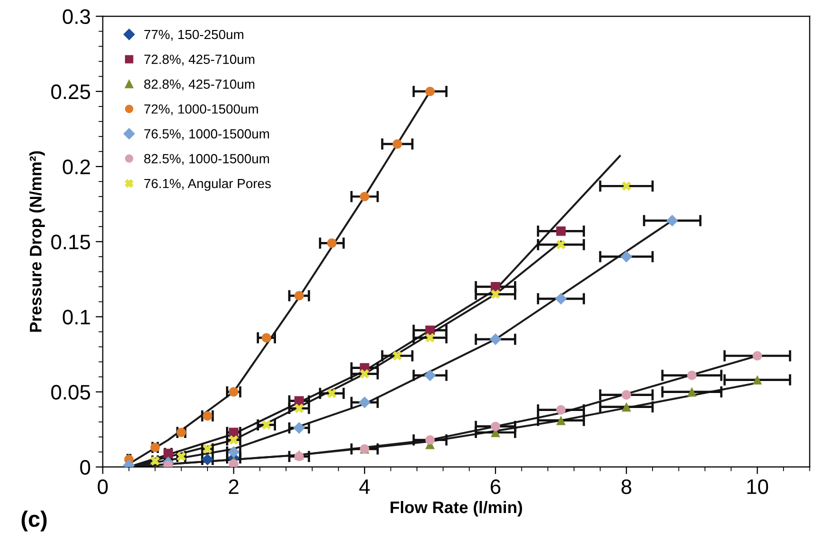 This screenshot has width=822, height=543. What do you see at coordinates (70, 92) in the screenshot?
I see `y-tick-label: 0.25` at bounding box center [70, 92].